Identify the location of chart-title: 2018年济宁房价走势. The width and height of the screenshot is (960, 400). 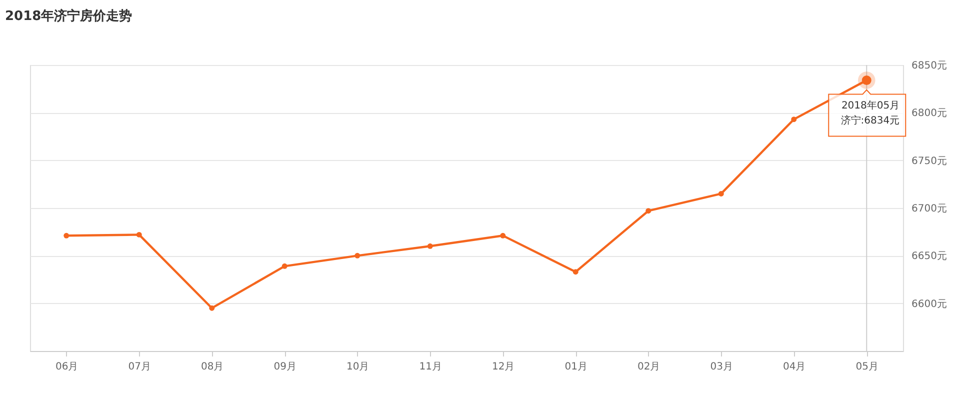
(68, 16).